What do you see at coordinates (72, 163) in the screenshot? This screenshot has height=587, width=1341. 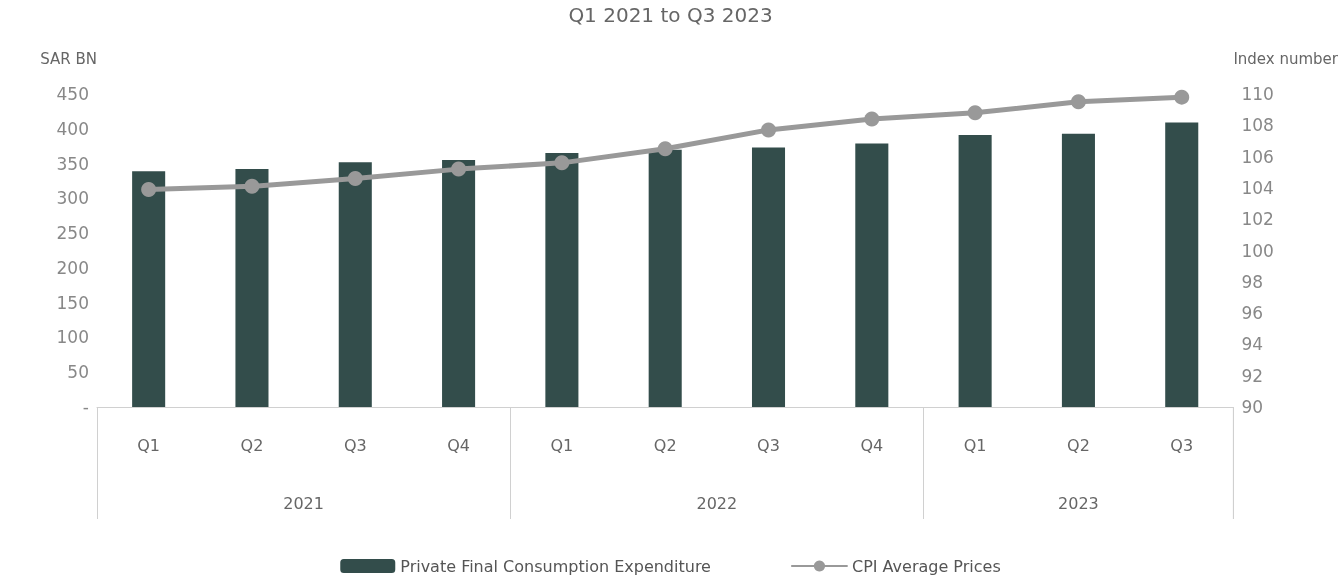 I see `y-tick-label: 350` at bounding box center [72, 163].